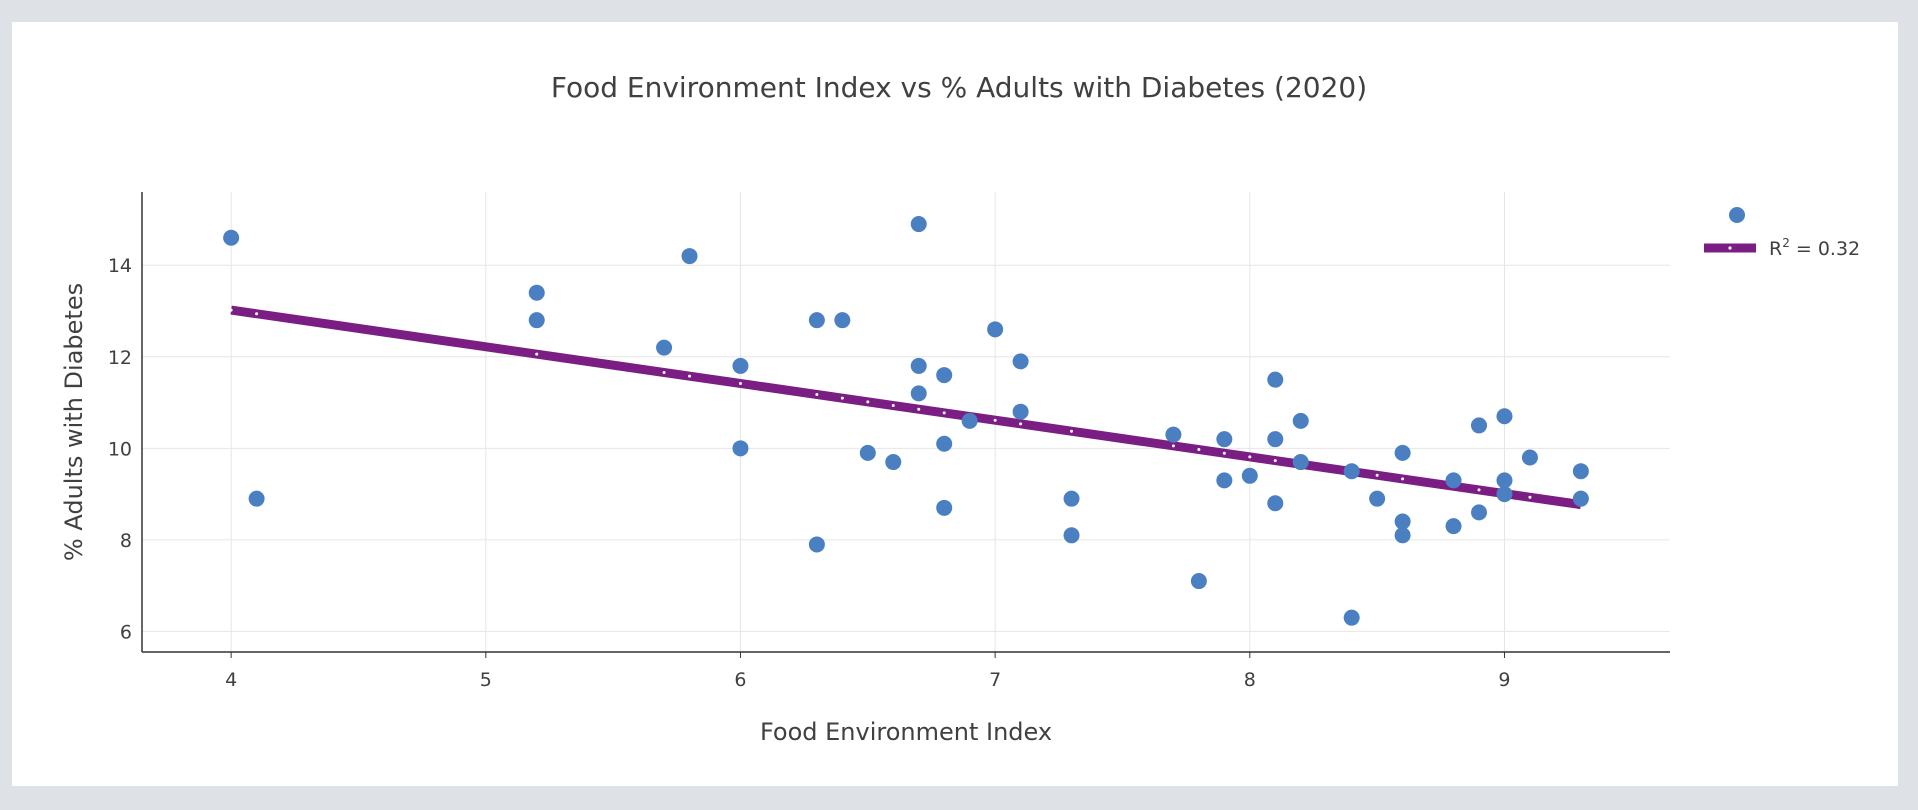 This screenshot has width=1918, height=810. Describe the element at coordinates (1504, 680) in the screenshot. I see `x-tick-label: 9` at that location.